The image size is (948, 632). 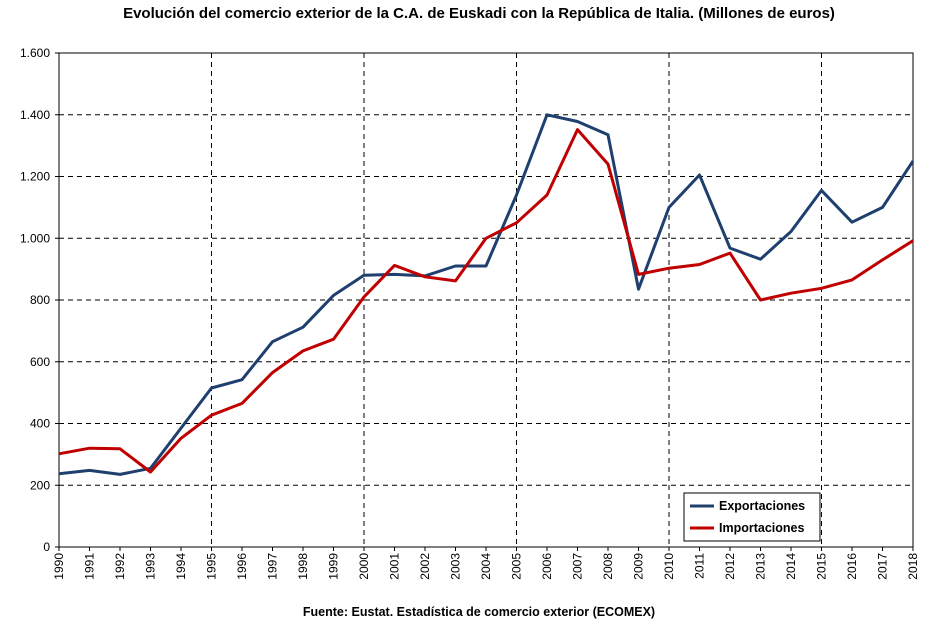 I want to click on y-tick-label: 1.400, so click(x=35, y=115).